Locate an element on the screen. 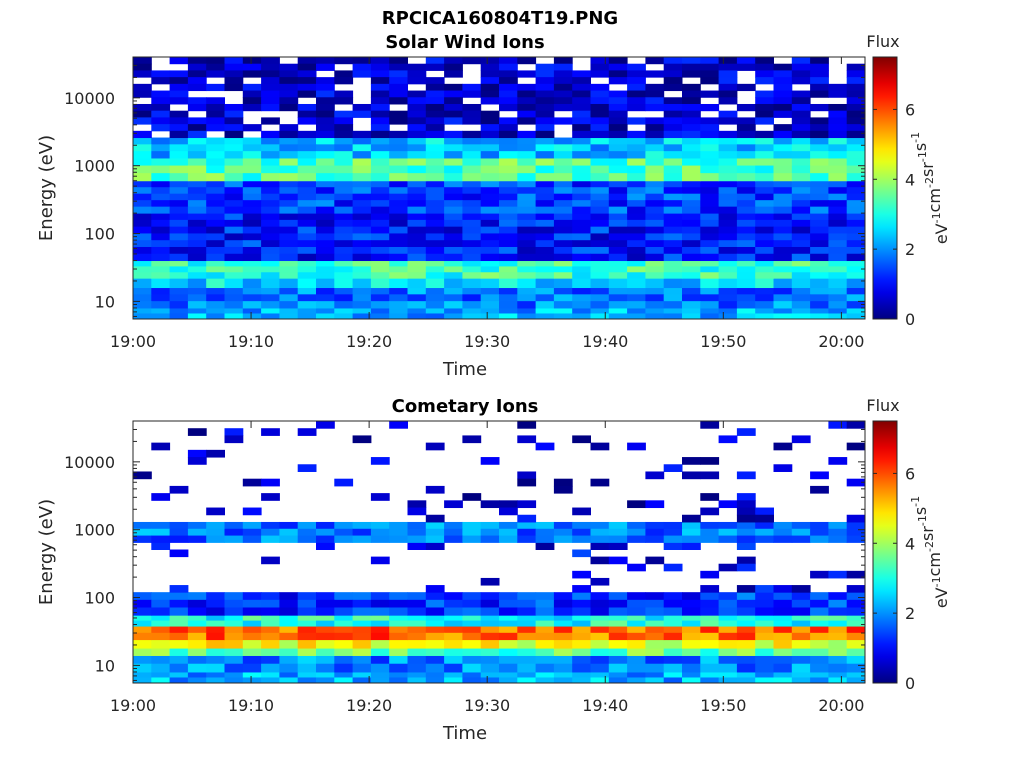 The width and height of the screenshot is (1024, 768). colorbar-tick-label: 0 is located at coordinates (910, 319).